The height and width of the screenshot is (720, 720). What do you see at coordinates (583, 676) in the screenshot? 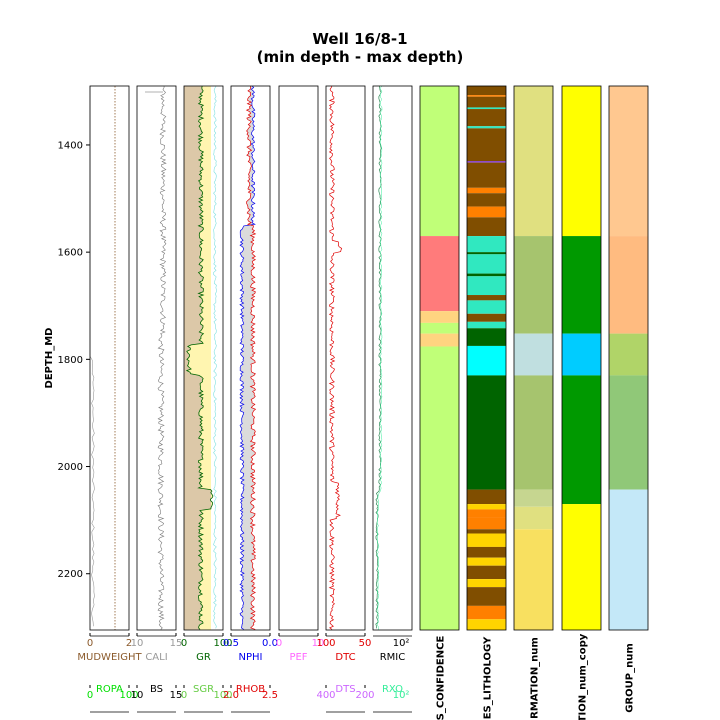
I see `category-label-3: TION_num_copy` at bounding box center [583, 676].